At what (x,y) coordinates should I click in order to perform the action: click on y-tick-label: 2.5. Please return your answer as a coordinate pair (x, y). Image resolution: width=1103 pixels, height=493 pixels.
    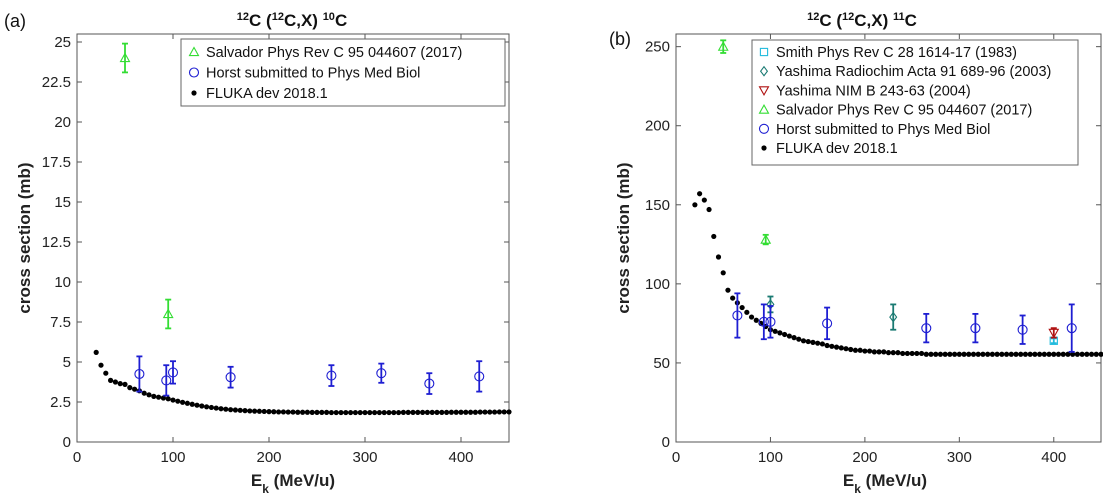
    Looking at the image, I should click on (60, 402).